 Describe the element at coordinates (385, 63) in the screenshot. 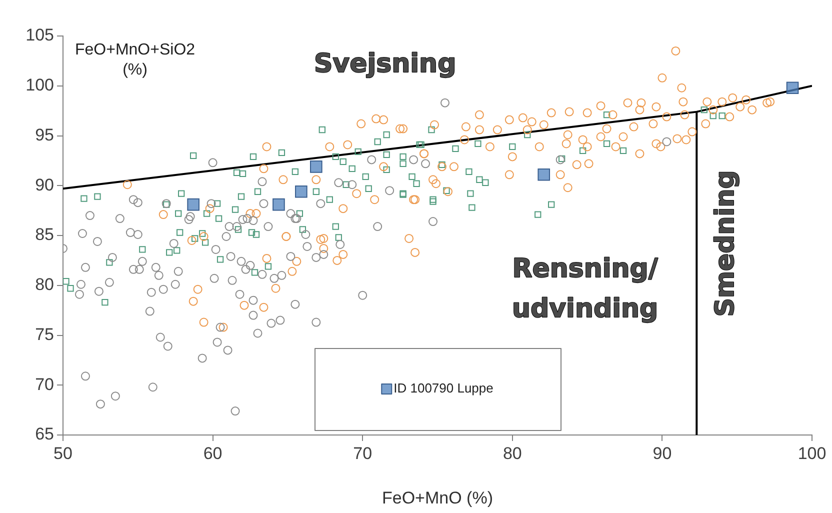

I see `annotation: Svejsning` at that location.